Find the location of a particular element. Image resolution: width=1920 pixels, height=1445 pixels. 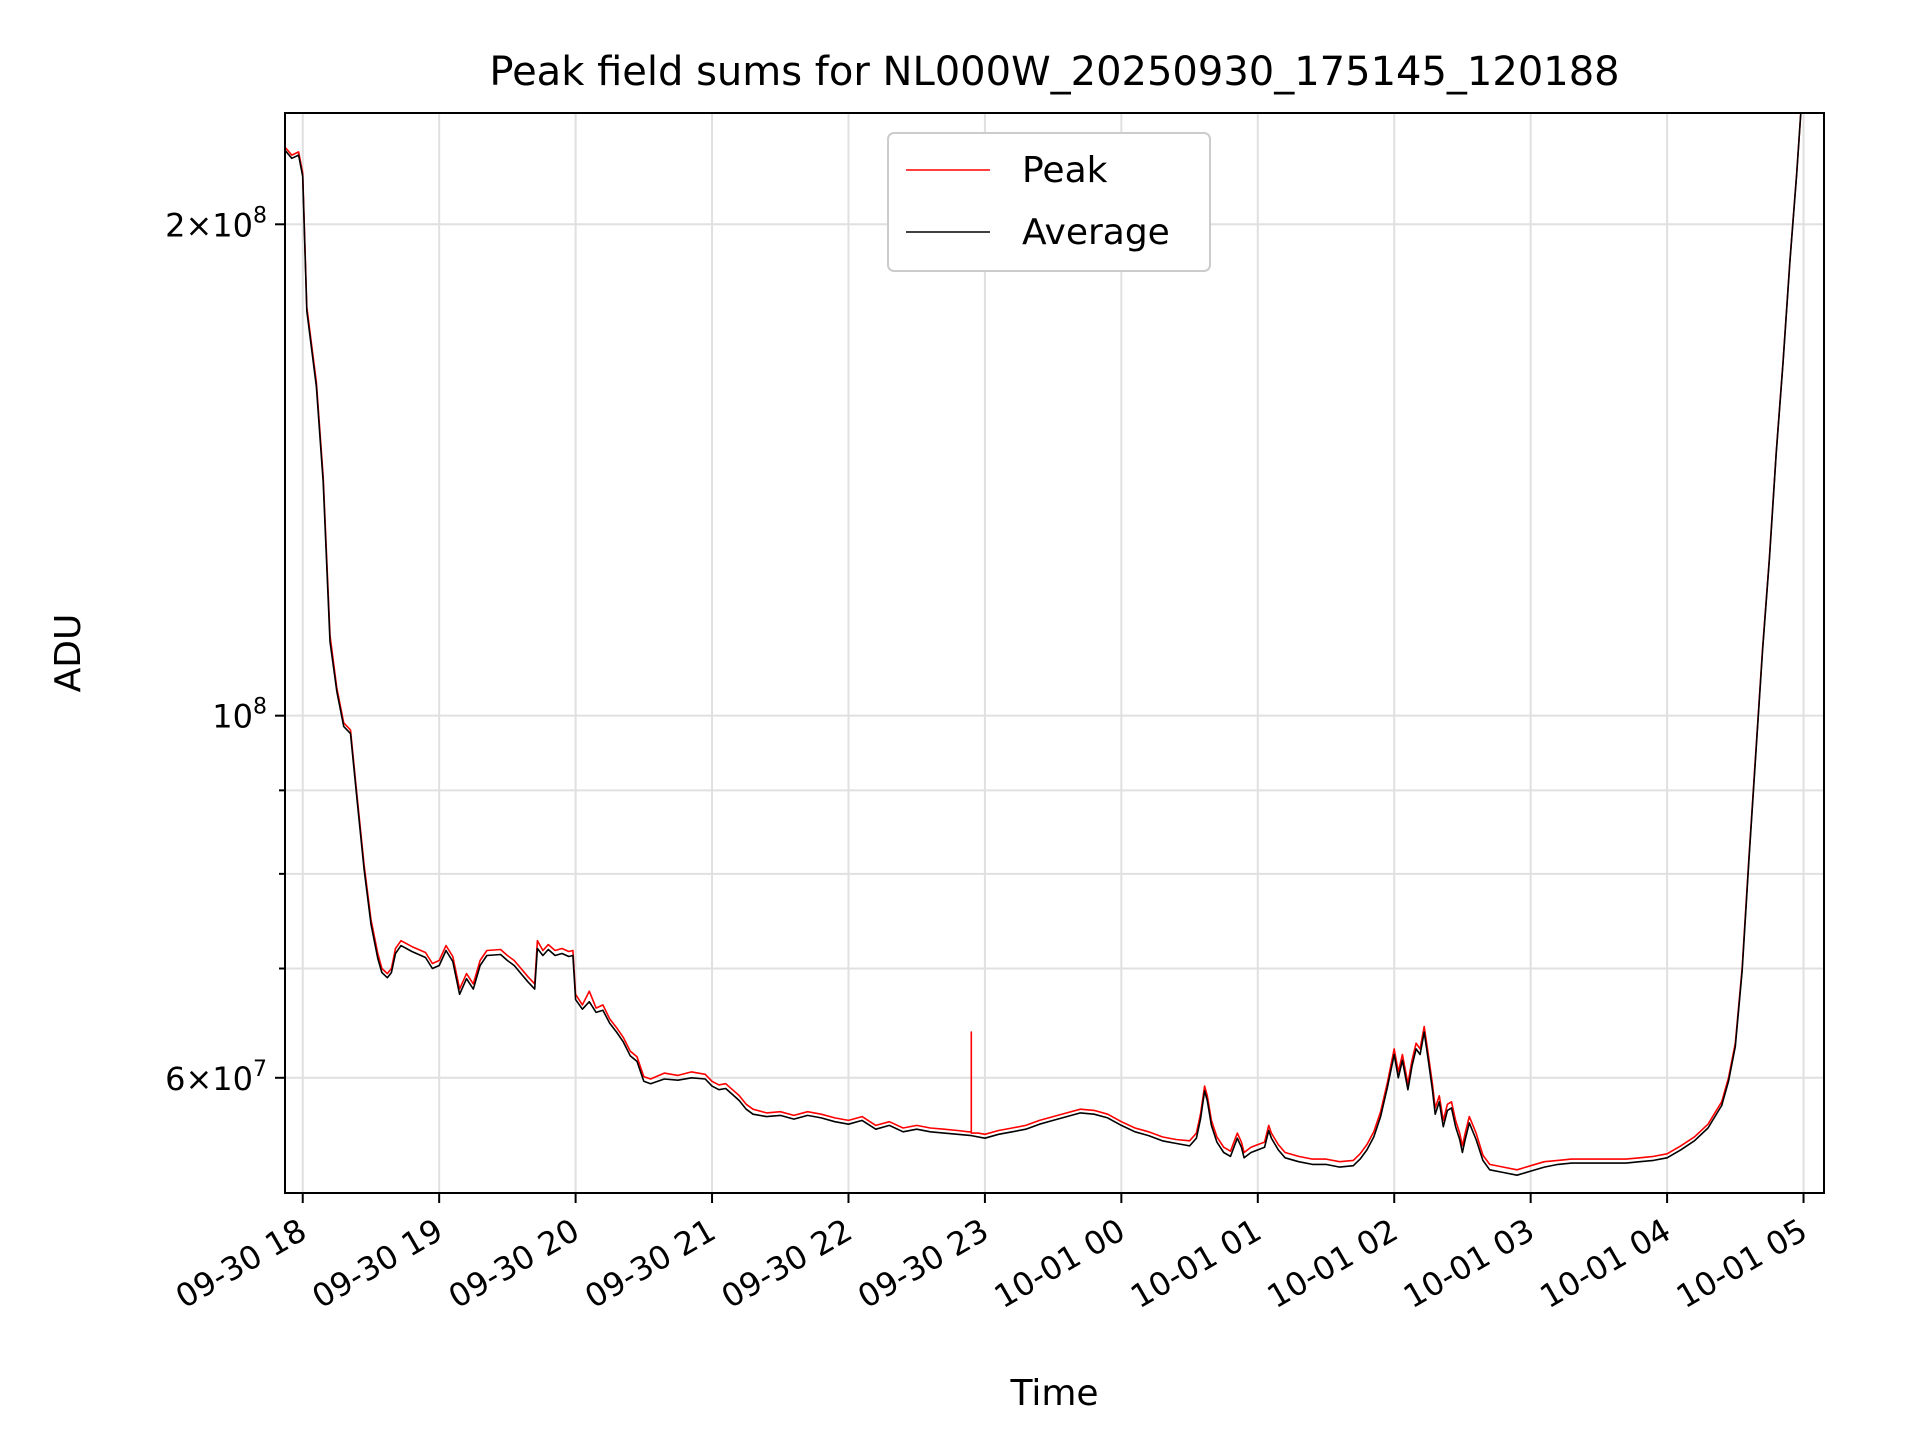

x-axis-label: Time is located at coordinates (1053, 1393).